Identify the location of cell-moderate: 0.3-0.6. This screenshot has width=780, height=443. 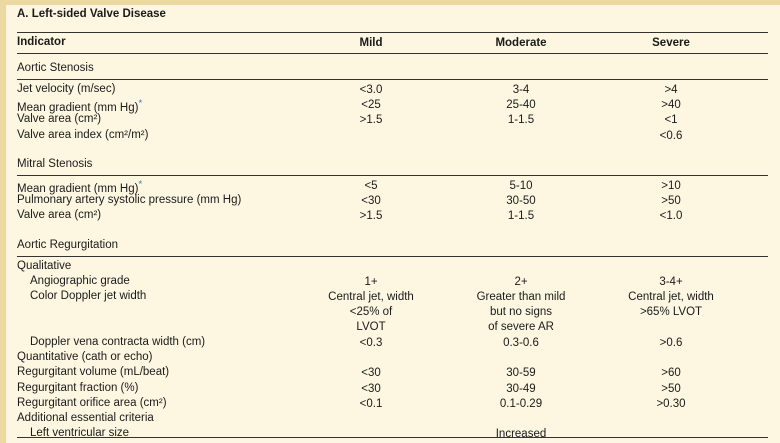
(521, 343).